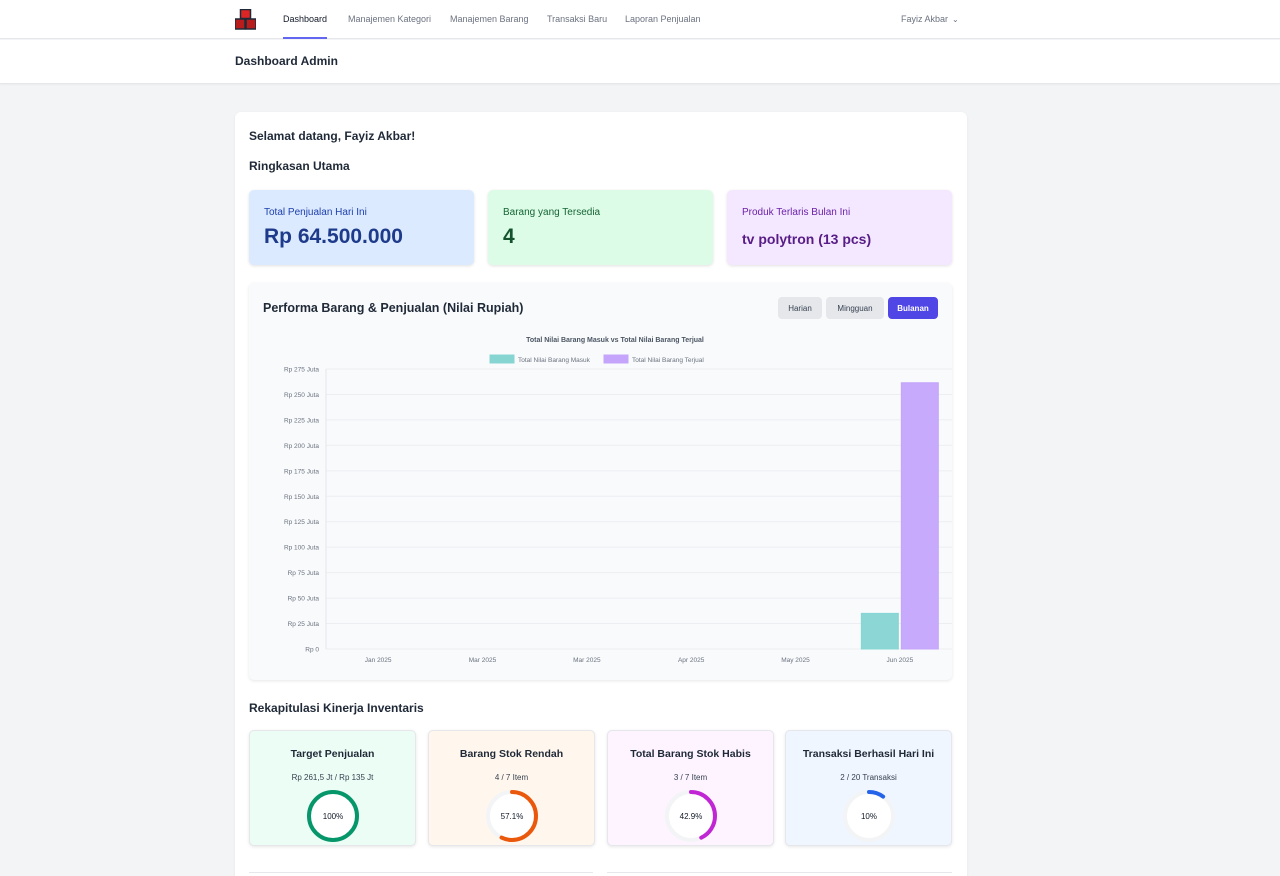  I want to click on nav-manajemen-kategori: Manajemen Kategori, so click(390, 19).